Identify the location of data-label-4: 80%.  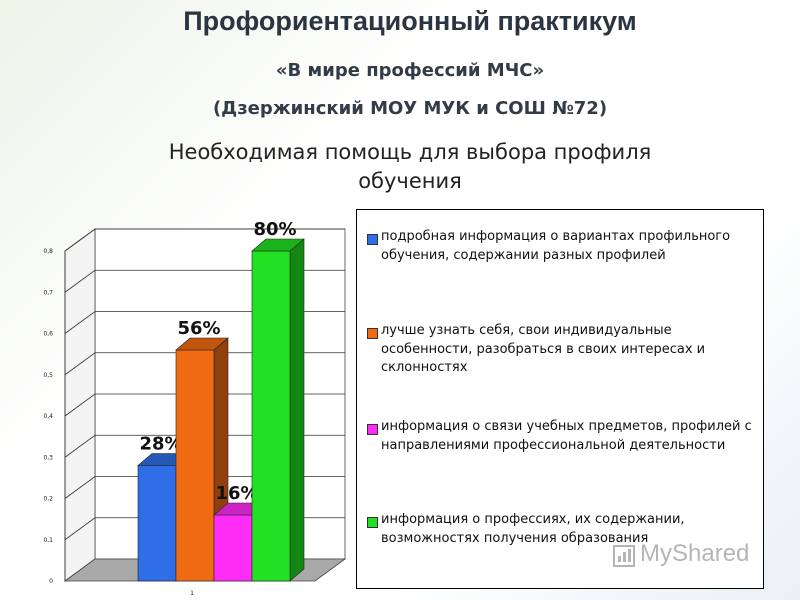
(274, 229).